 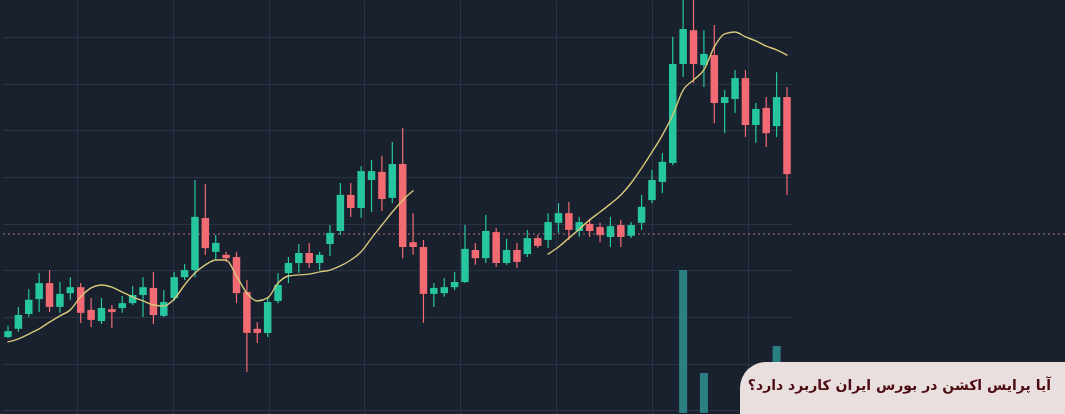 What do you see at coordinates (902, 388) in the screenshot?
I see `caption-panel: آیا پرایس اکشن در بورس ایران کاربرد دارد؟` at bounding box center [902, 388].